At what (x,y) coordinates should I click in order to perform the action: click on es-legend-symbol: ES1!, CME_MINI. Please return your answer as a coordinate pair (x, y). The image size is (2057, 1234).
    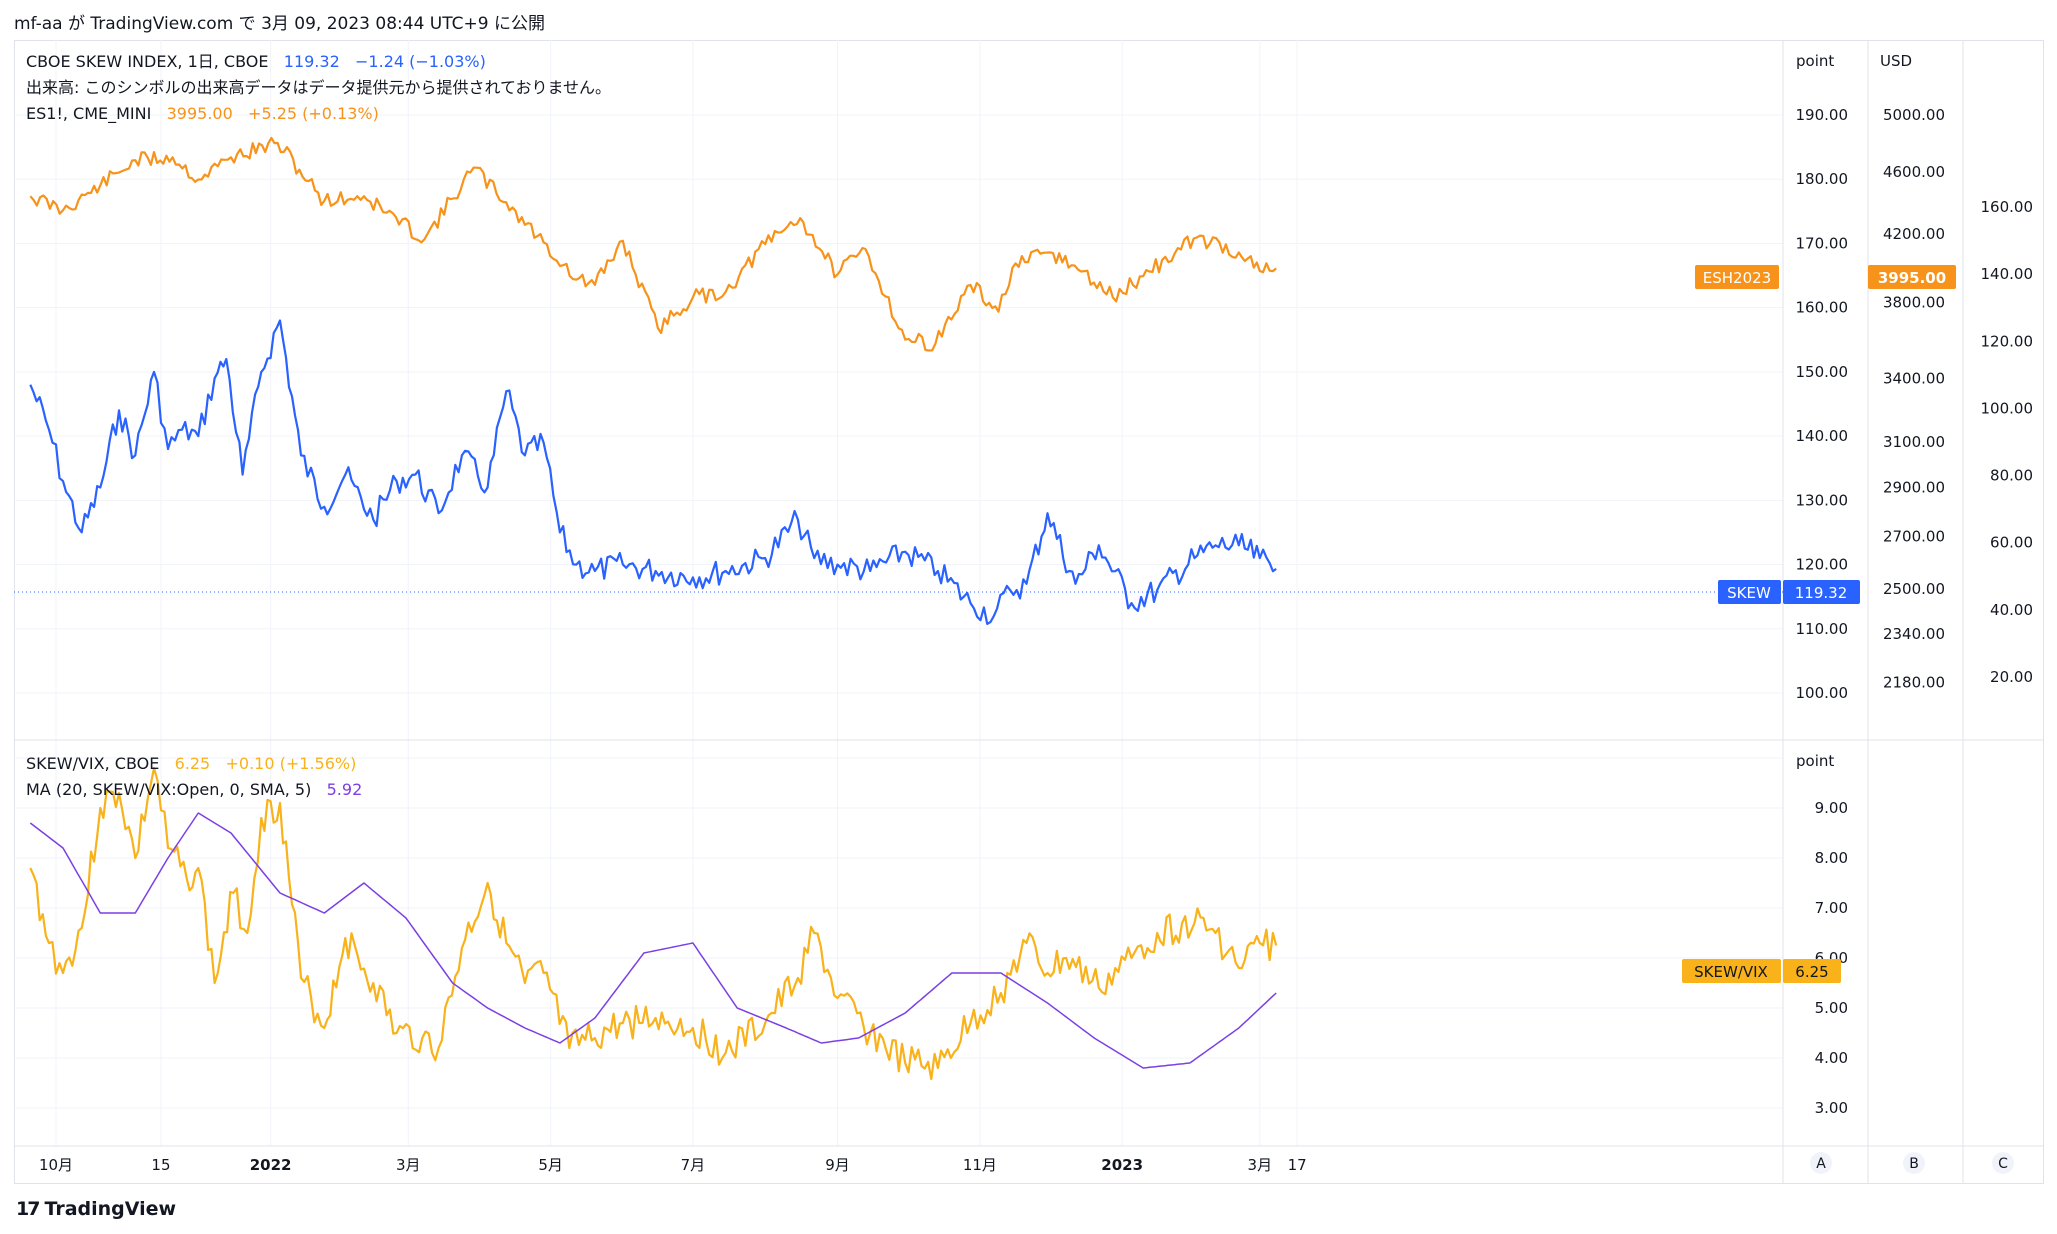
    Looking at the image, I should click on (89, 113).